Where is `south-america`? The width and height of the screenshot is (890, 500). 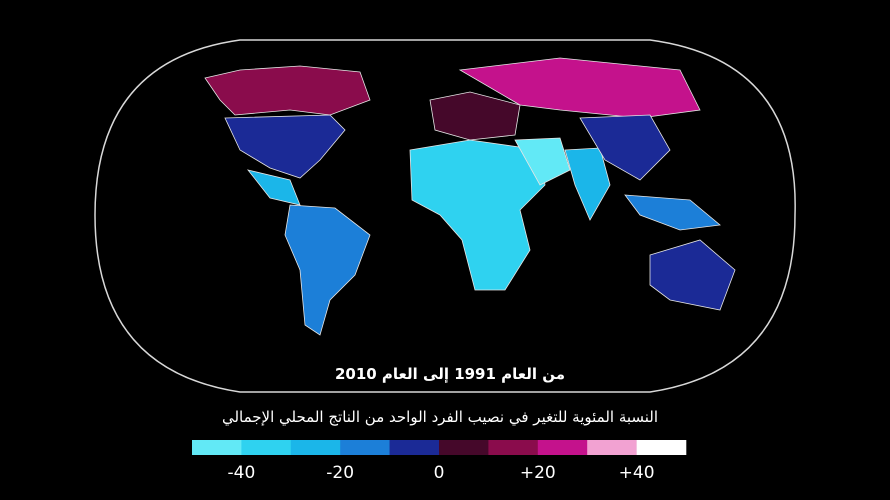 south-america is located at coordinates (327, 270).